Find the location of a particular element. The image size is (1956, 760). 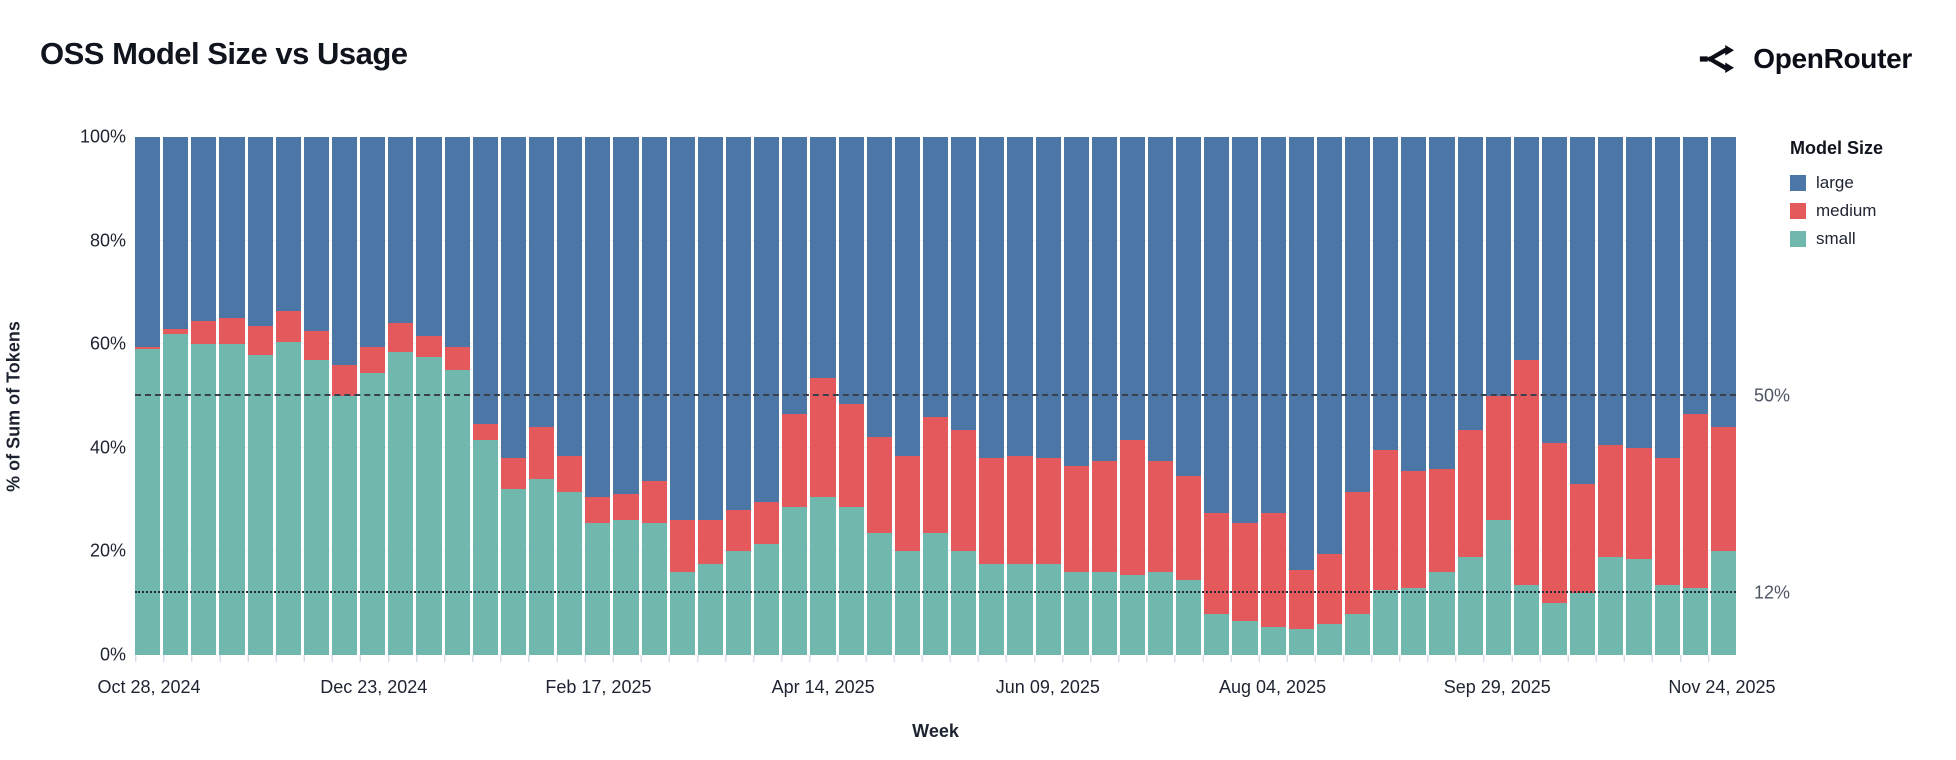

legend-label: small is located at coordinates (1836, 238).